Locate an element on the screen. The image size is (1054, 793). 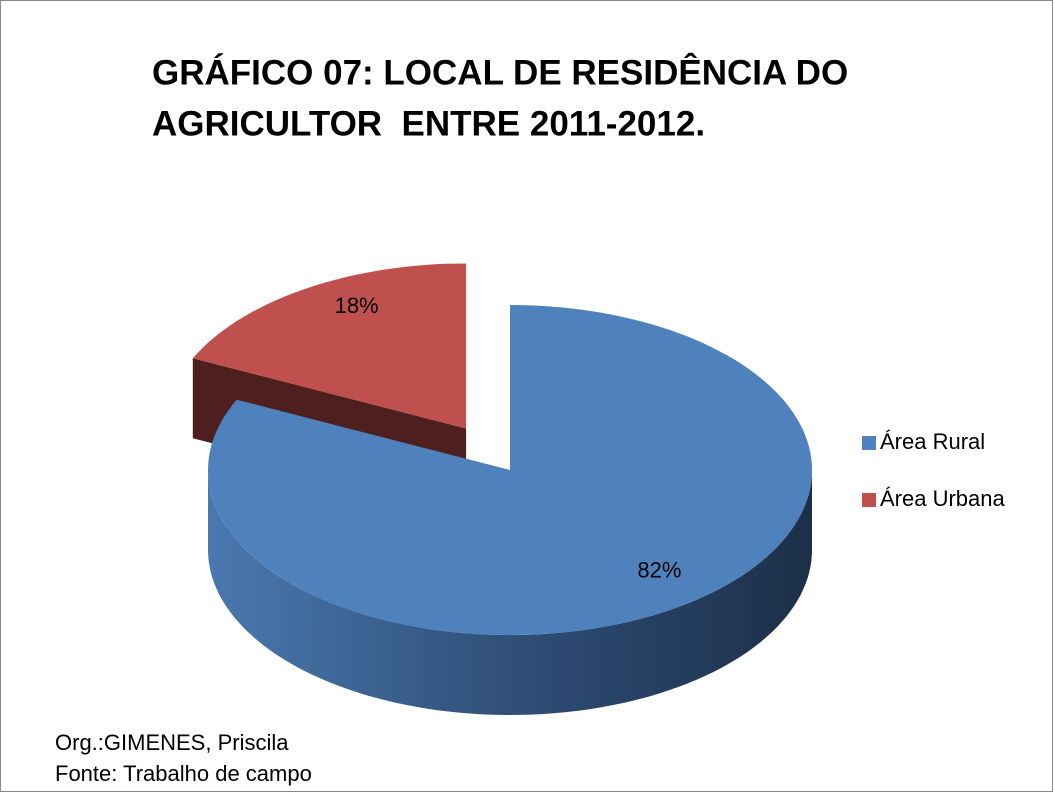
slice is located at coordinates (329, 346).